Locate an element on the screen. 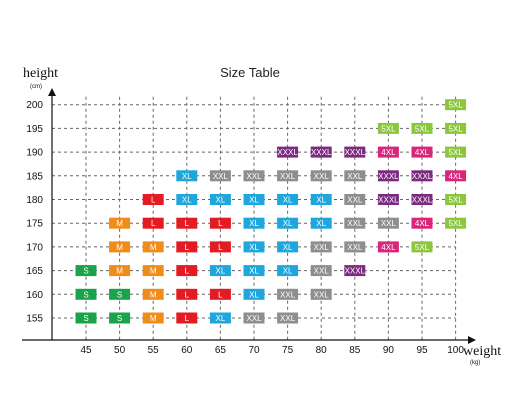 This screenshot has height=420, width=508. x-tick-label: 45 is located at coordinates (86, 350).